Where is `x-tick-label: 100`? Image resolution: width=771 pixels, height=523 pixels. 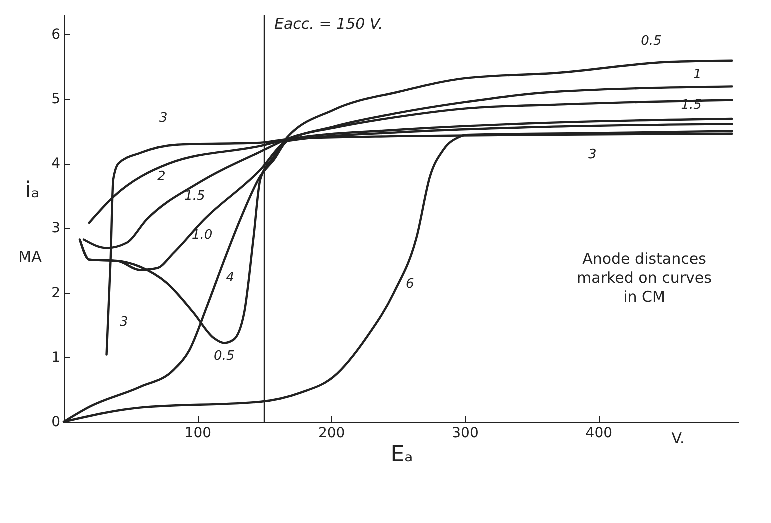 x-tick-label: 100 is located at coordinates (198, 434).